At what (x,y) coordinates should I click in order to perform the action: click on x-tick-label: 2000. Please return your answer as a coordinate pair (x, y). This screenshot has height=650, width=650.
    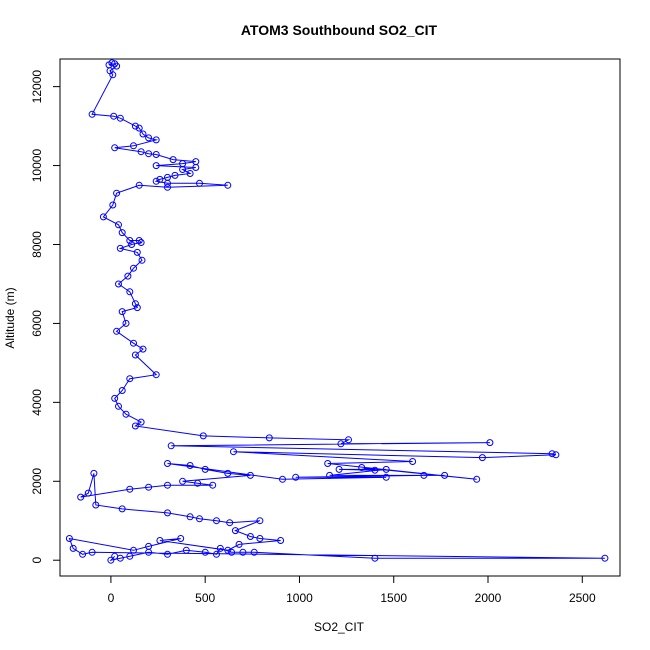
    Looking at the image, I should click on (488, 598).